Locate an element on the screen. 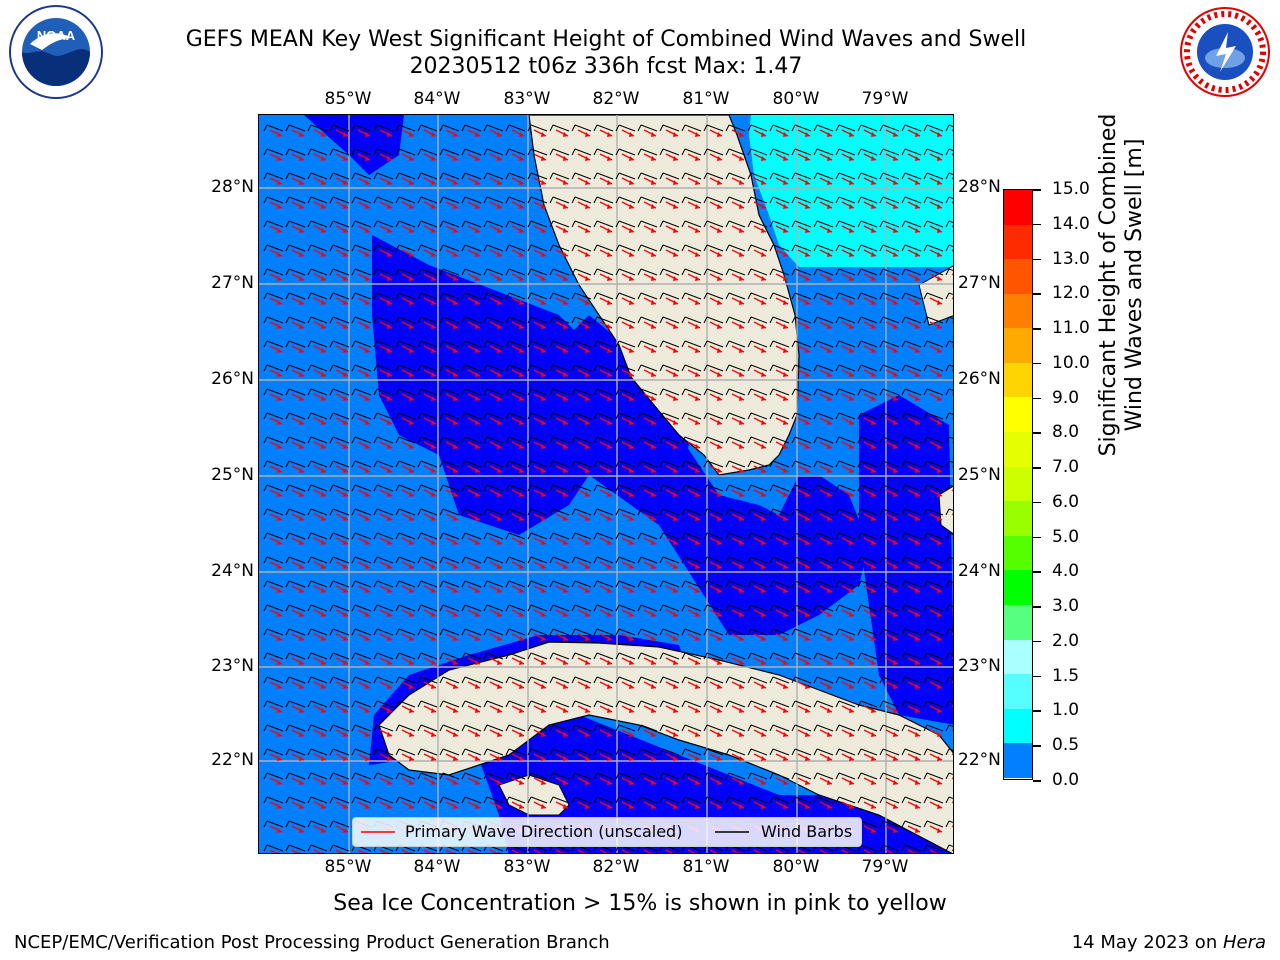  barb-legend-label: Wind Barbs is located at coordinates (807, 831).